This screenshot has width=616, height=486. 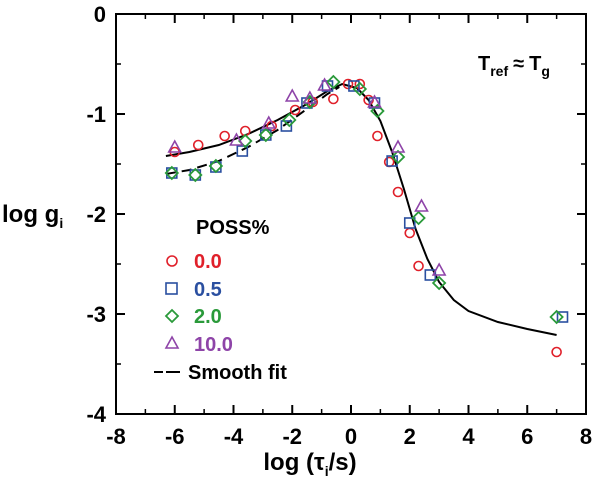 What do you see at coordinates (499, 71) in the screenshot?
I see `annotation-t-sub: ref` at bounding box center [499, 71].